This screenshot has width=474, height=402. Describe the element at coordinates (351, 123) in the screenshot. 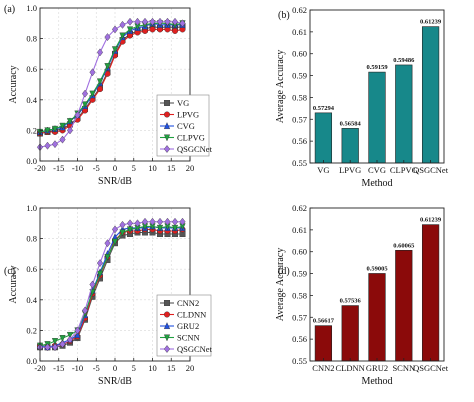

I see `bar-value-label: 0.56584` at that location.